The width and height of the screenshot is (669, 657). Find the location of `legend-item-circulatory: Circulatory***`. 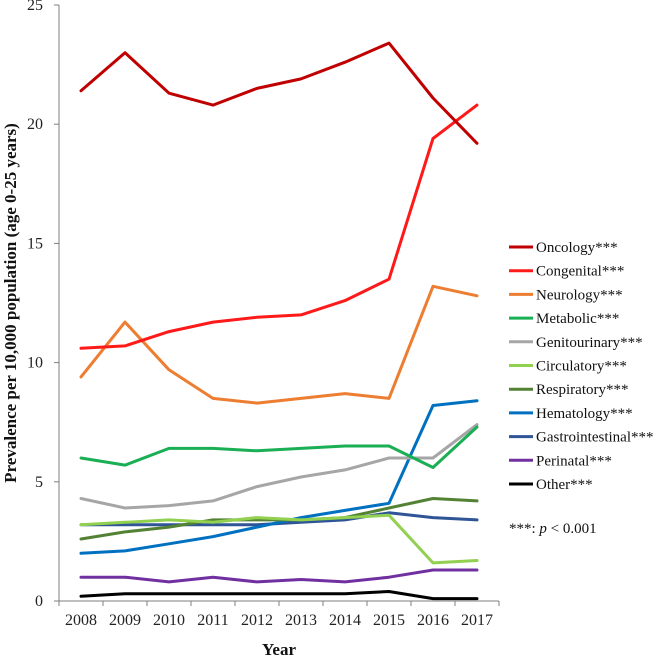

legend-item-circulatory: Circulatory*** is located at coordinates (568, 367).